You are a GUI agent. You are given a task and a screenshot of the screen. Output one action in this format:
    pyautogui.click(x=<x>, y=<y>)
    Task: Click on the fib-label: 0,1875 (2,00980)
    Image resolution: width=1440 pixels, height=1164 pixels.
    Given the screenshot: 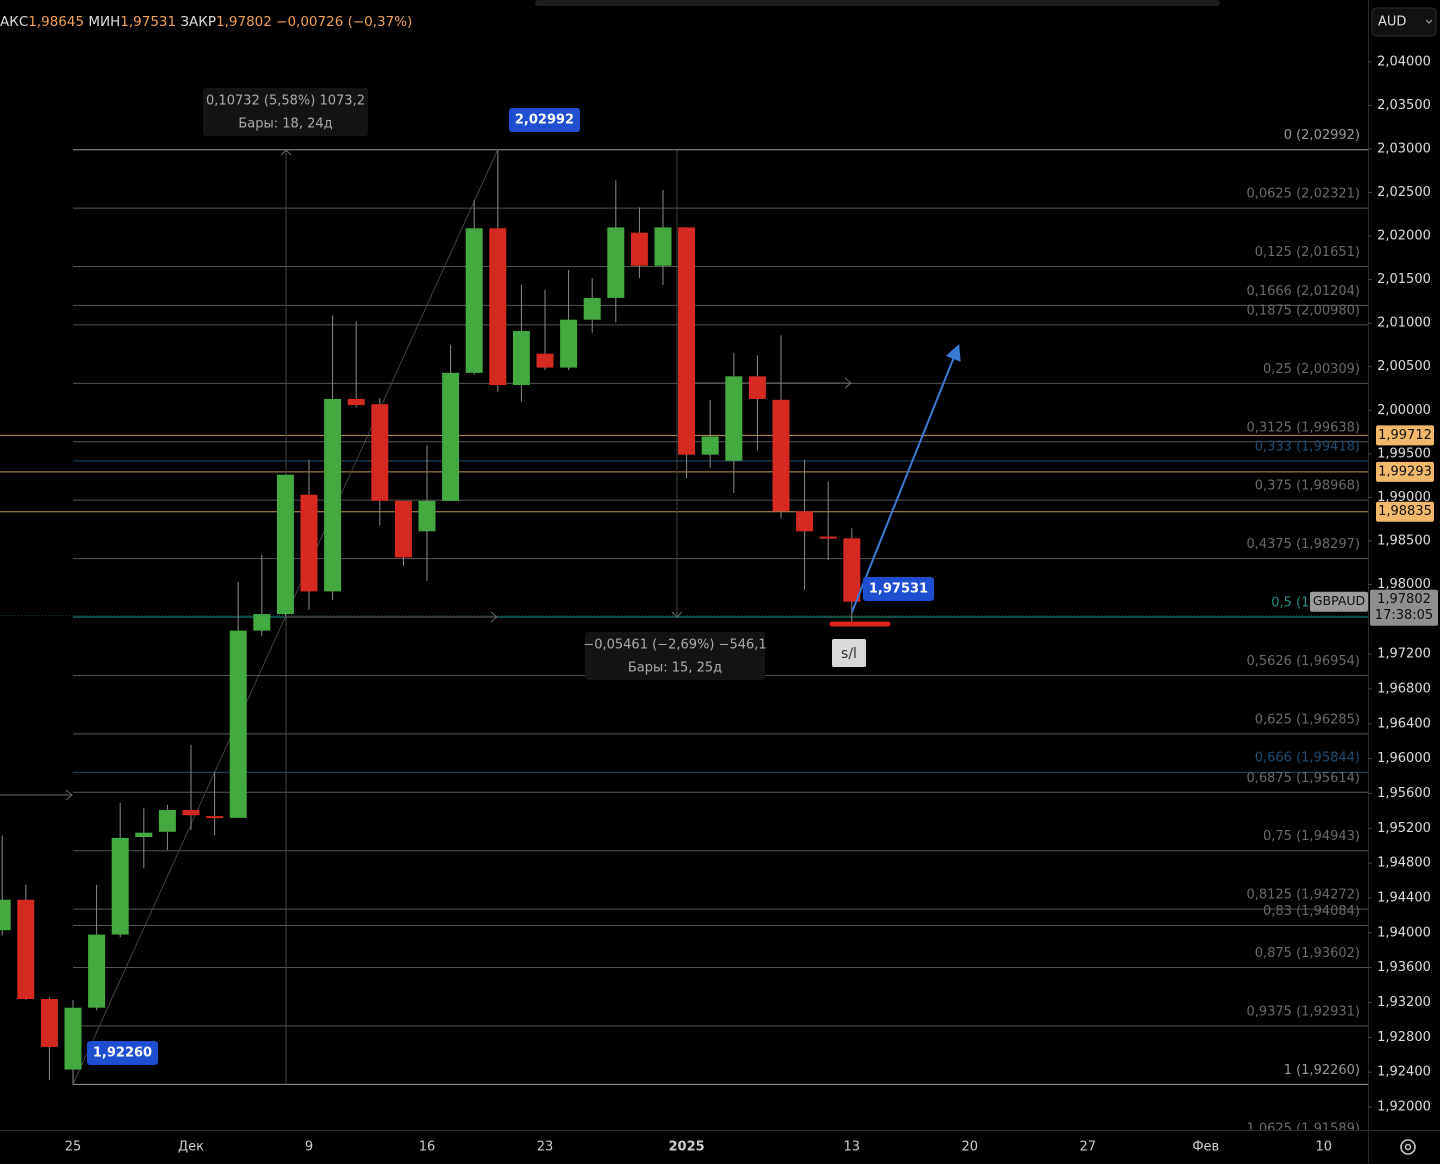 What is the action you would take?
    pyautogui.click(x=1303, y=310)
    